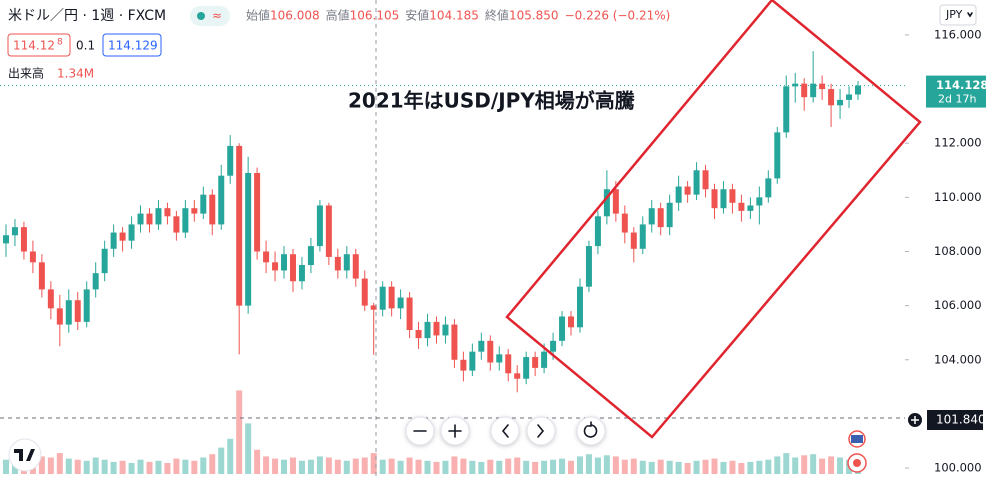 The width and height of the screenshot is (988, 477). What do you see at coordinates (85, 46) in the screenshot?
I see `spread: 0.1` at bounding box center [85, 46].